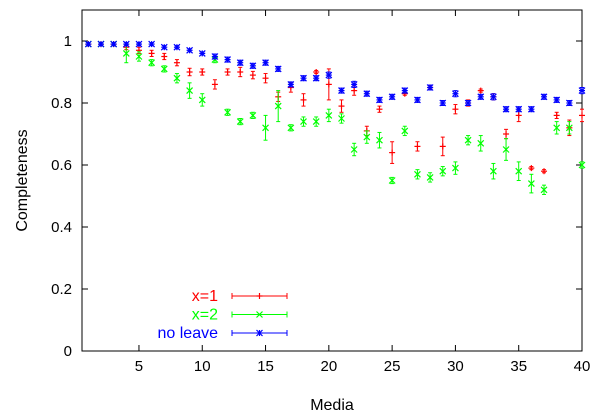 This screenshot has width=608, height=414. Describe the element at coordinates (61, 227) in the screenshot. I see `y-tick-label: 0.4` at that location.